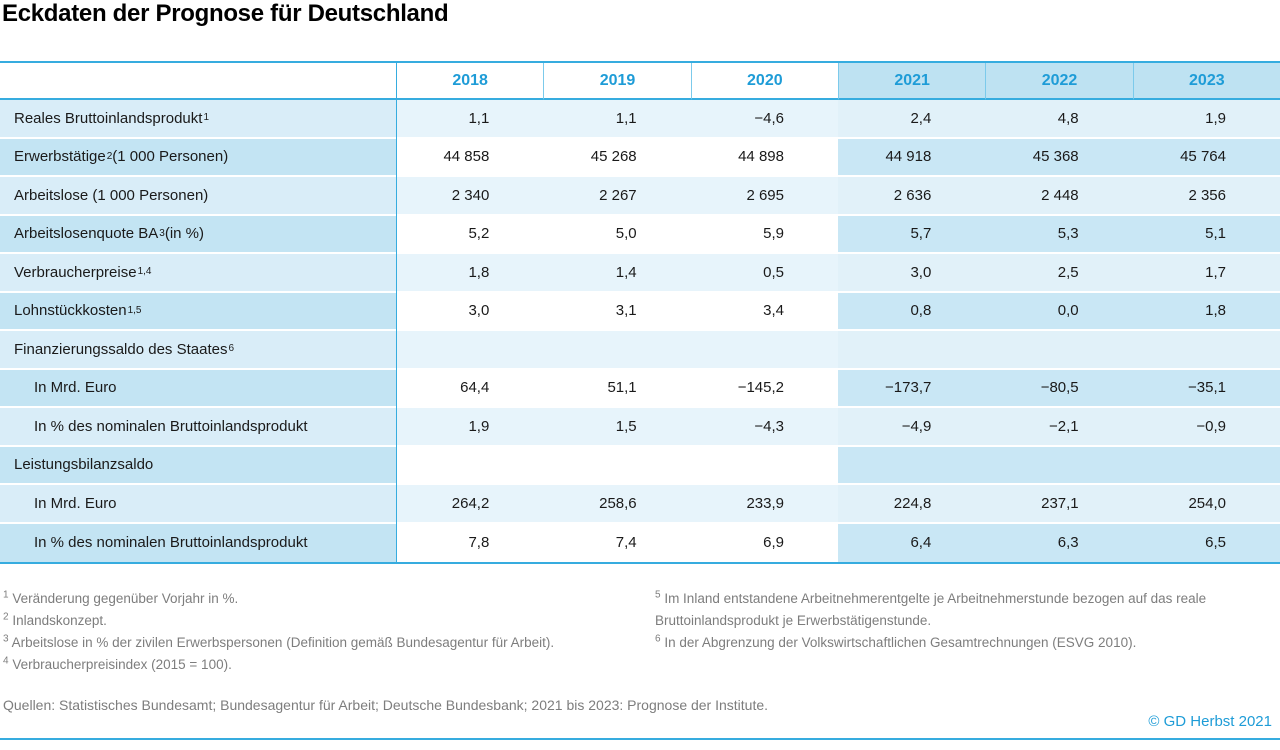  I want to click on label-column-divider, so click(396, 312).